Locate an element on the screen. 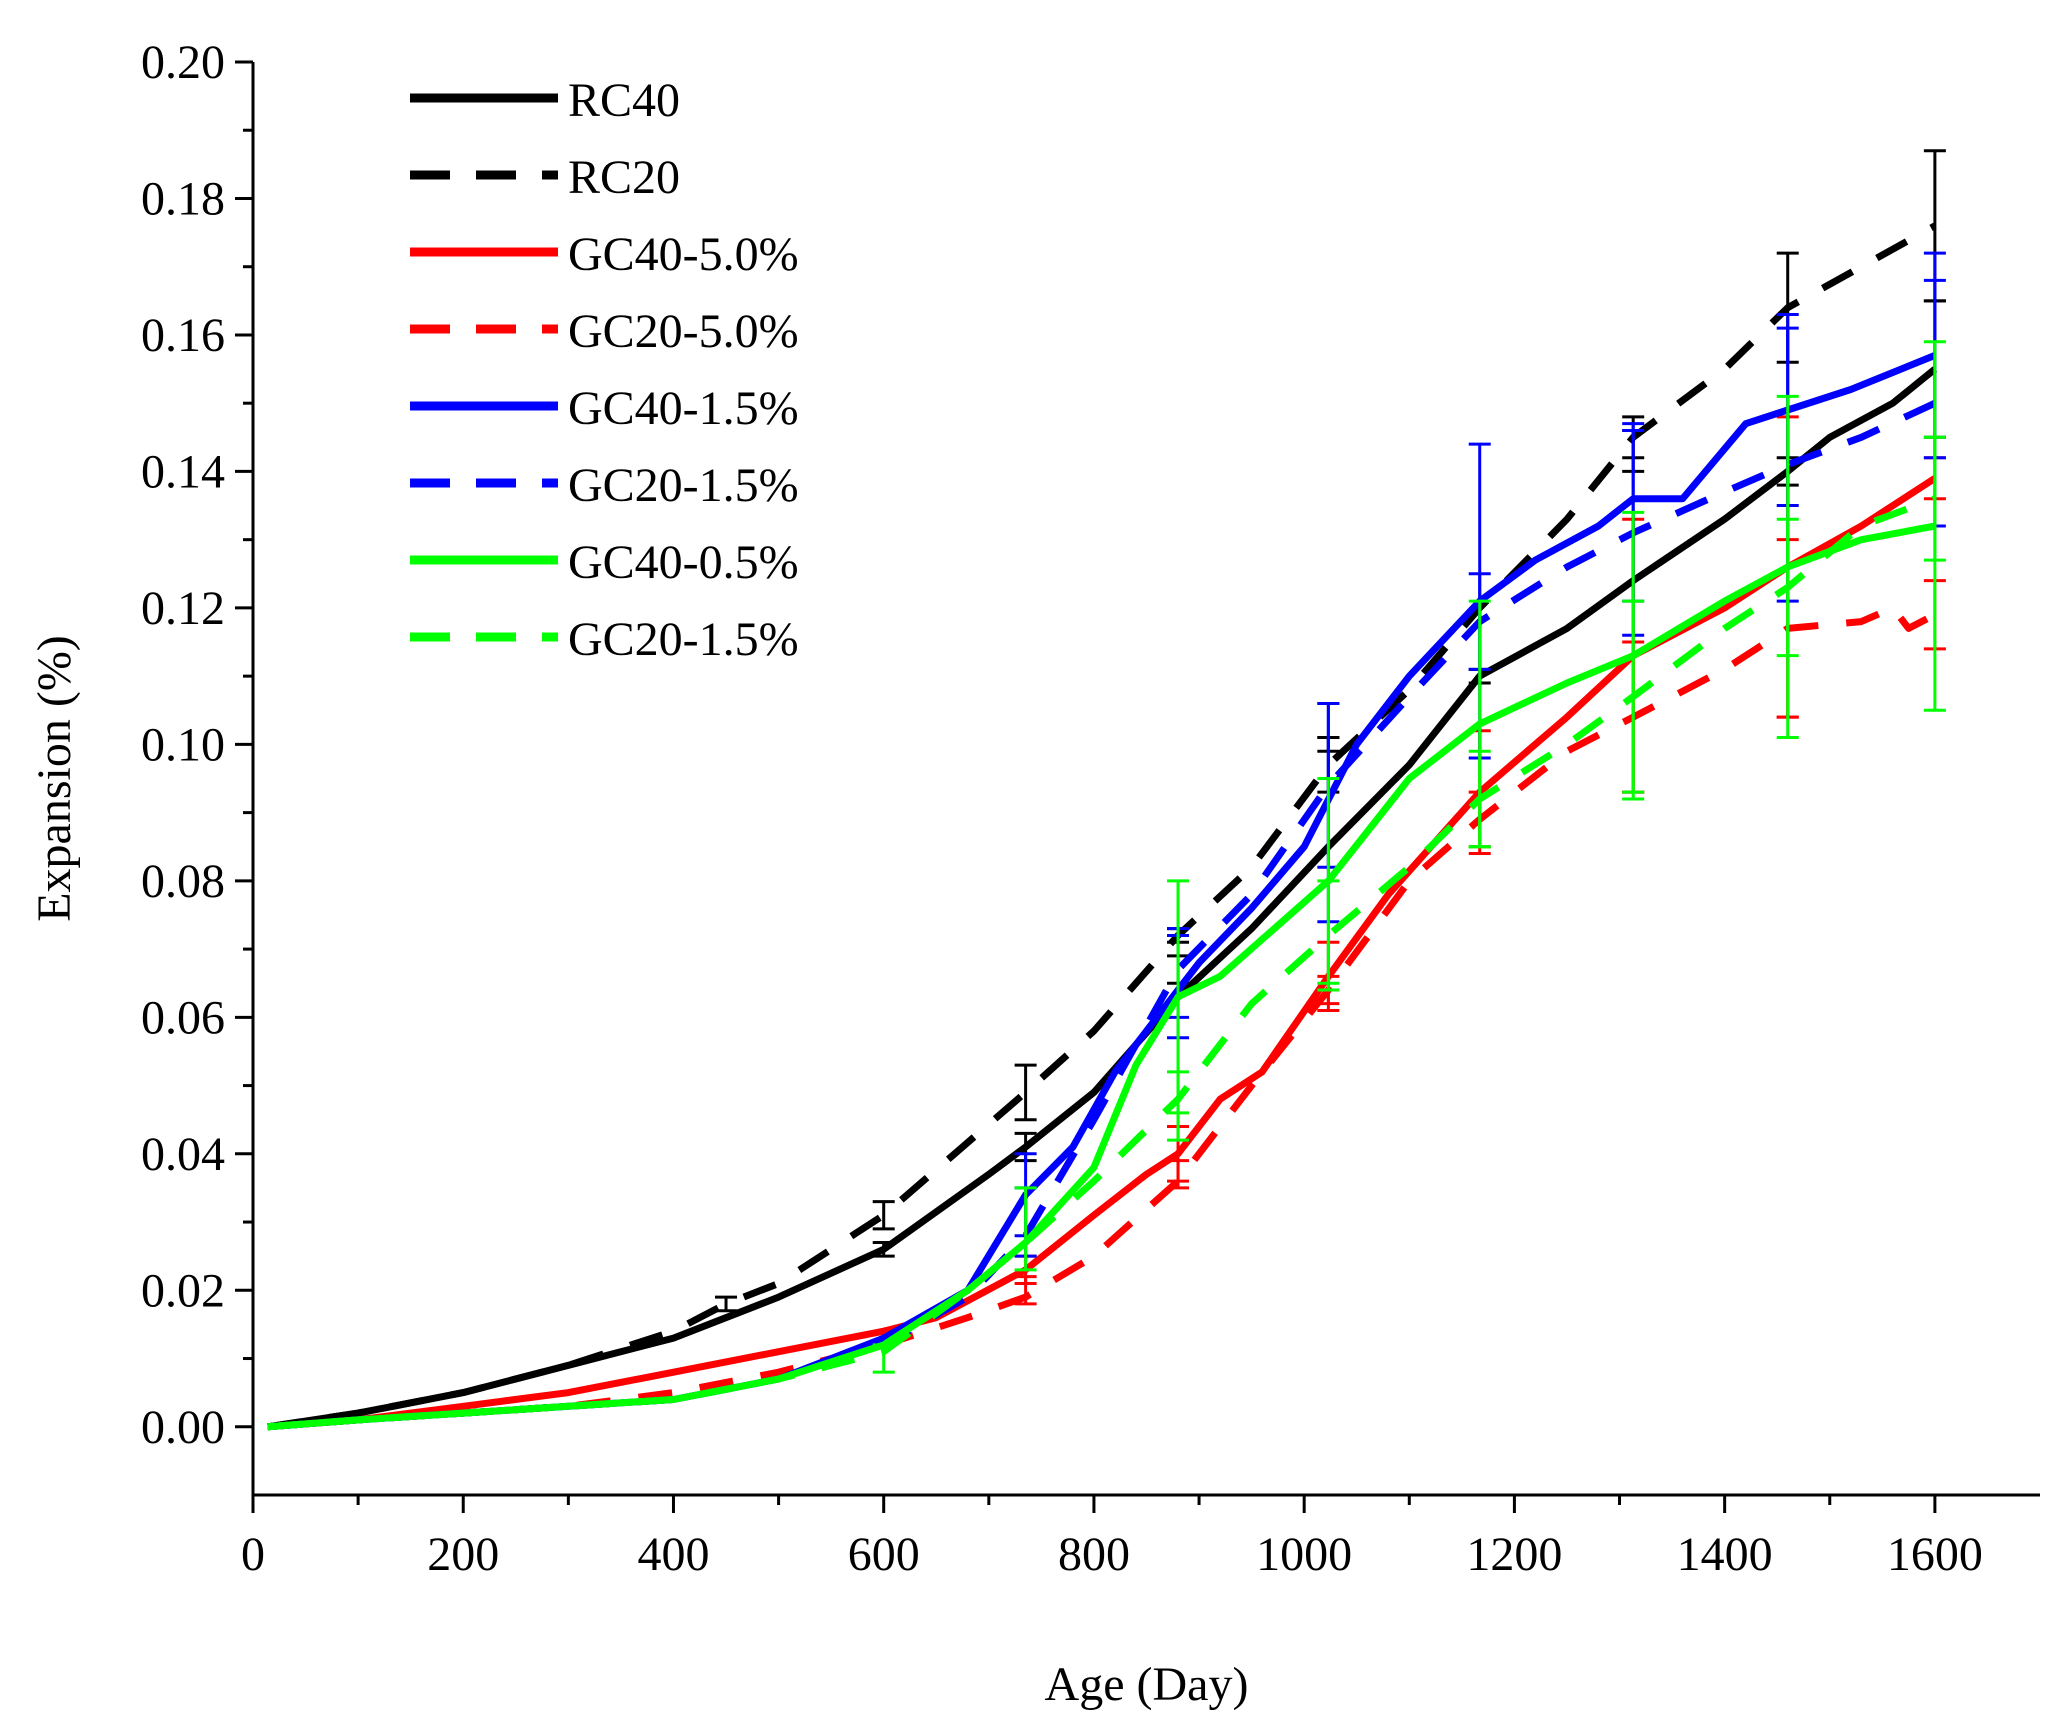  y-tick-label: 0.04 is located at coordinates (183, 1154).